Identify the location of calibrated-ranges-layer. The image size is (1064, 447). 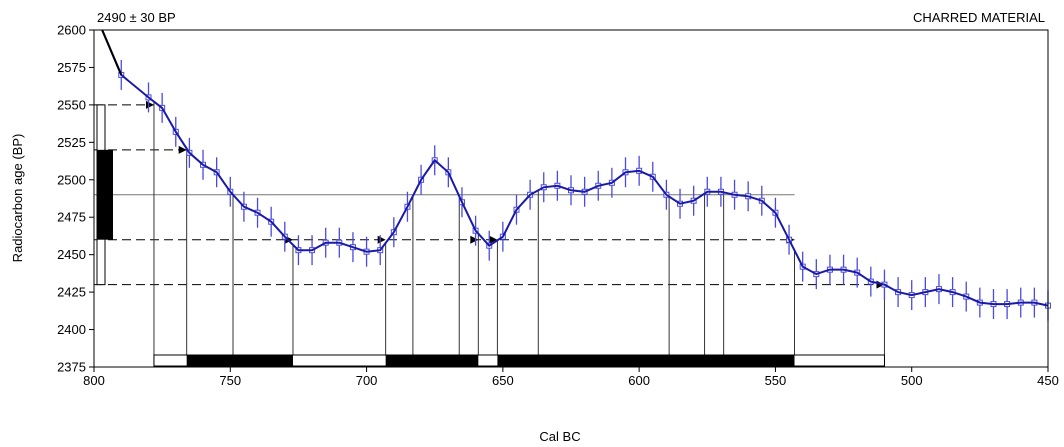
(519, 360).